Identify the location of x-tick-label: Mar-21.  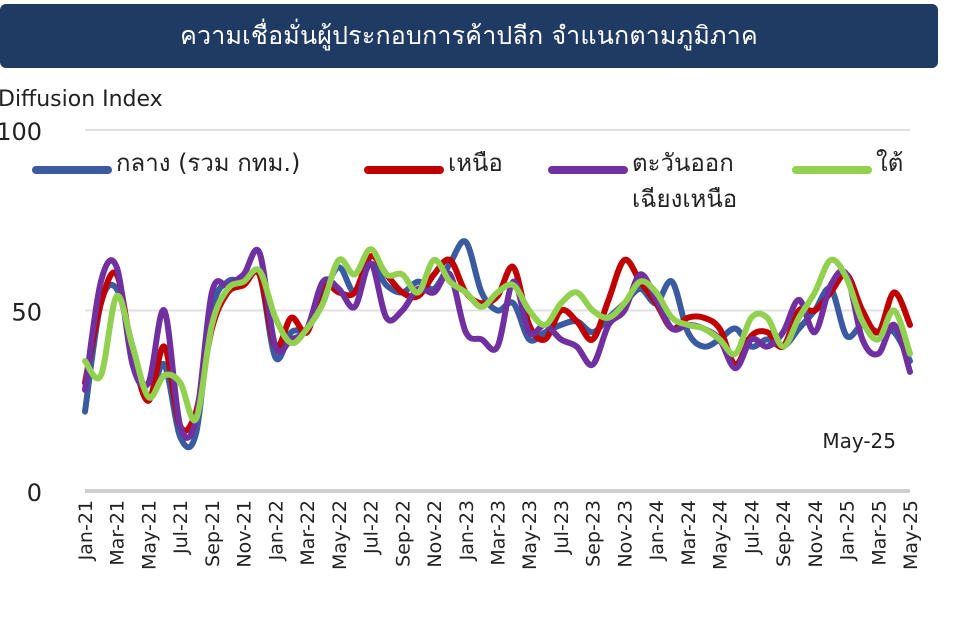
(118, 533).